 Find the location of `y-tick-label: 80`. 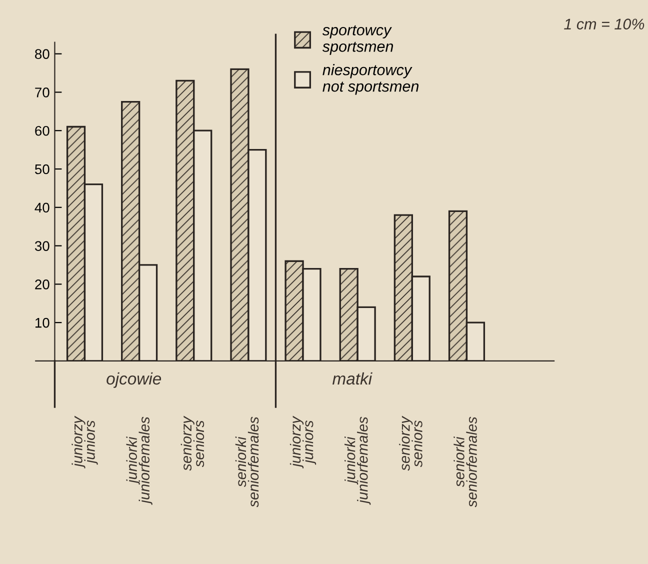

y-tick-label: 80 is located at coordinates (42, 54).